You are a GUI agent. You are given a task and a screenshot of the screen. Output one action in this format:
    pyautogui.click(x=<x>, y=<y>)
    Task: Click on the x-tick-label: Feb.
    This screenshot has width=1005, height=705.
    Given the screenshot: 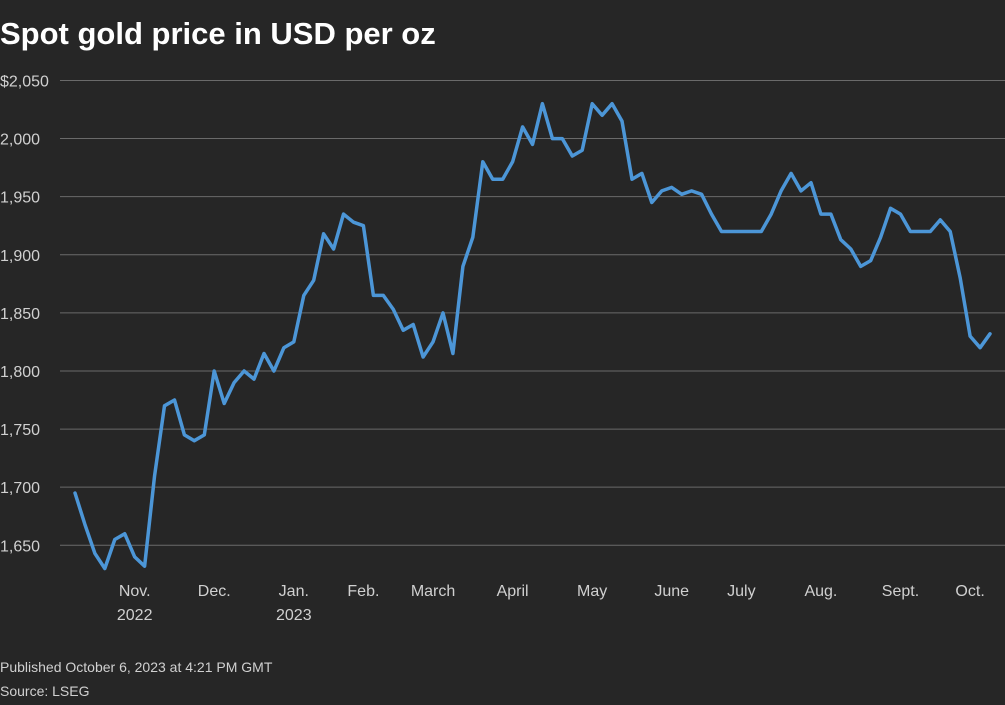 What is the action you would take?
    pyautogui.click(x=363, y=591)
    